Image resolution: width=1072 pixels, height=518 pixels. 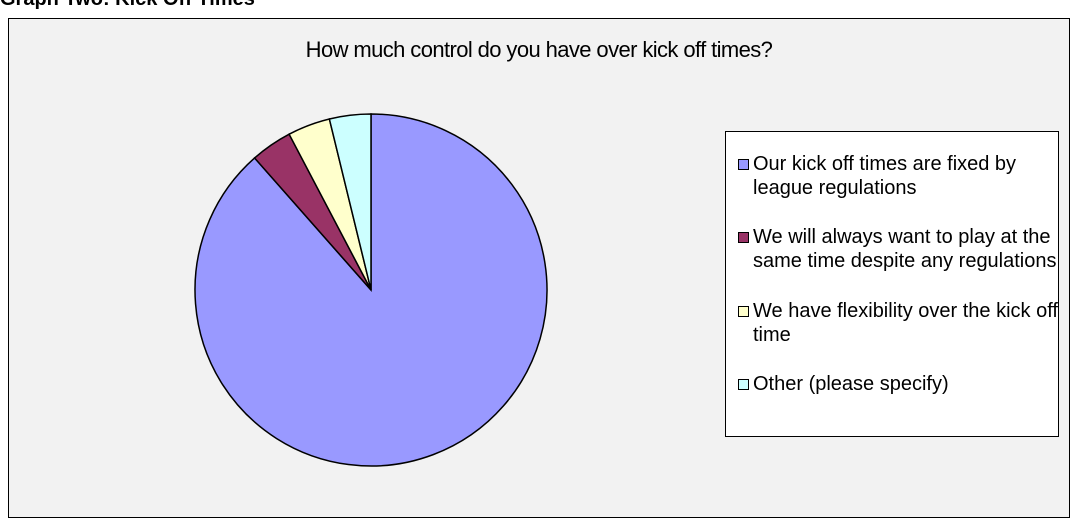 I want to click on legend-item: Other (please specify), so click(x=898, y=384).